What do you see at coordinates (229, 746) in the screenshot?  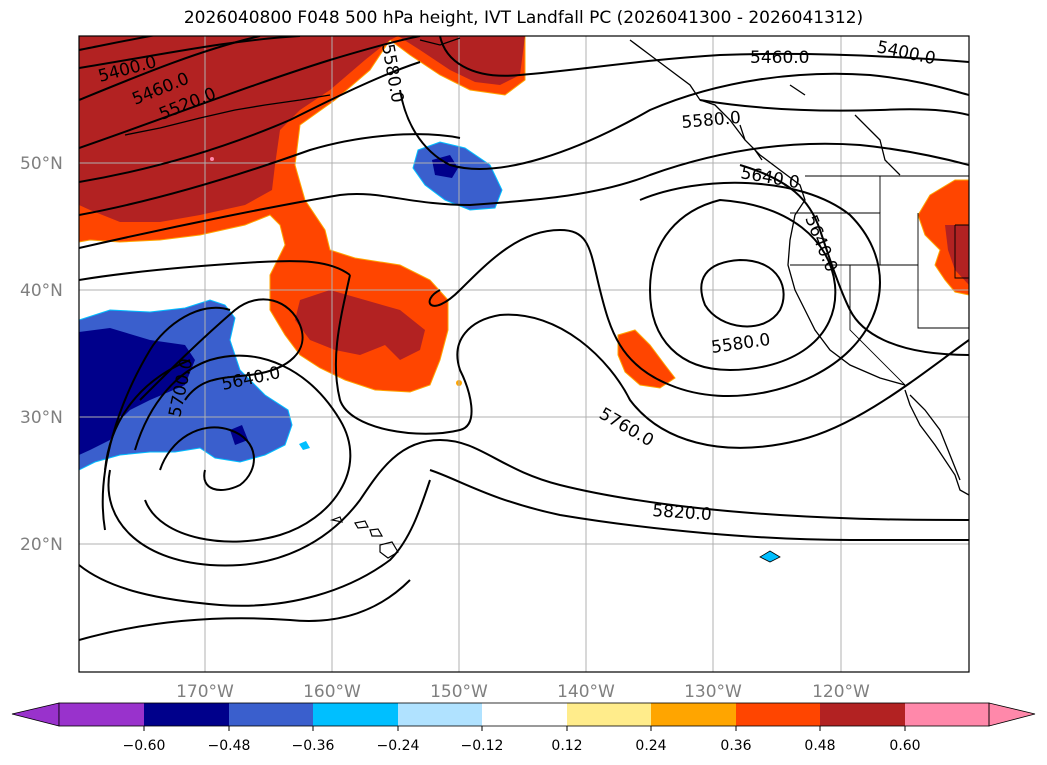 I see `colorbar-tick-label: −0.48` at bounding box center [229, 746].